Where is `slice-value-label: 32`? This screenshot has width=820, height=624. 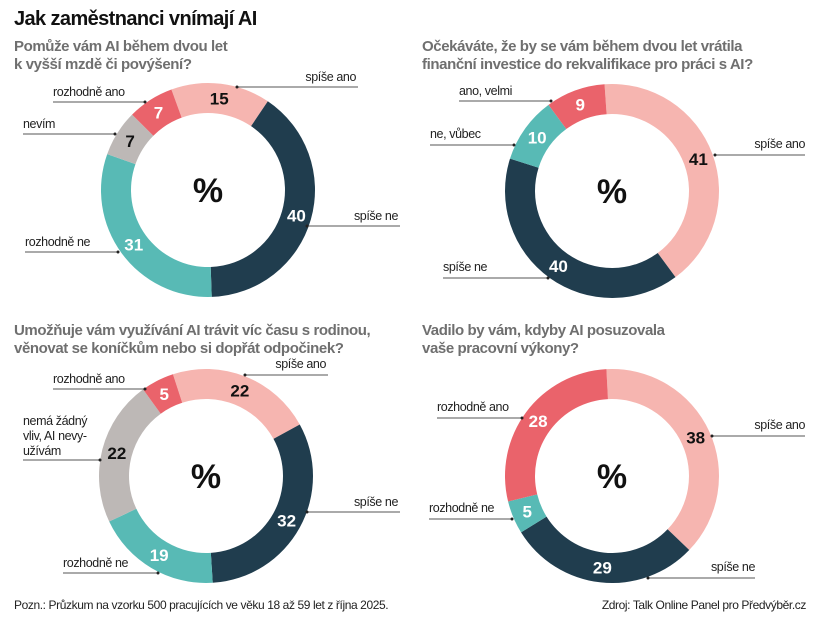 slice-value-label: 32 is located at coordinates (286, 520).